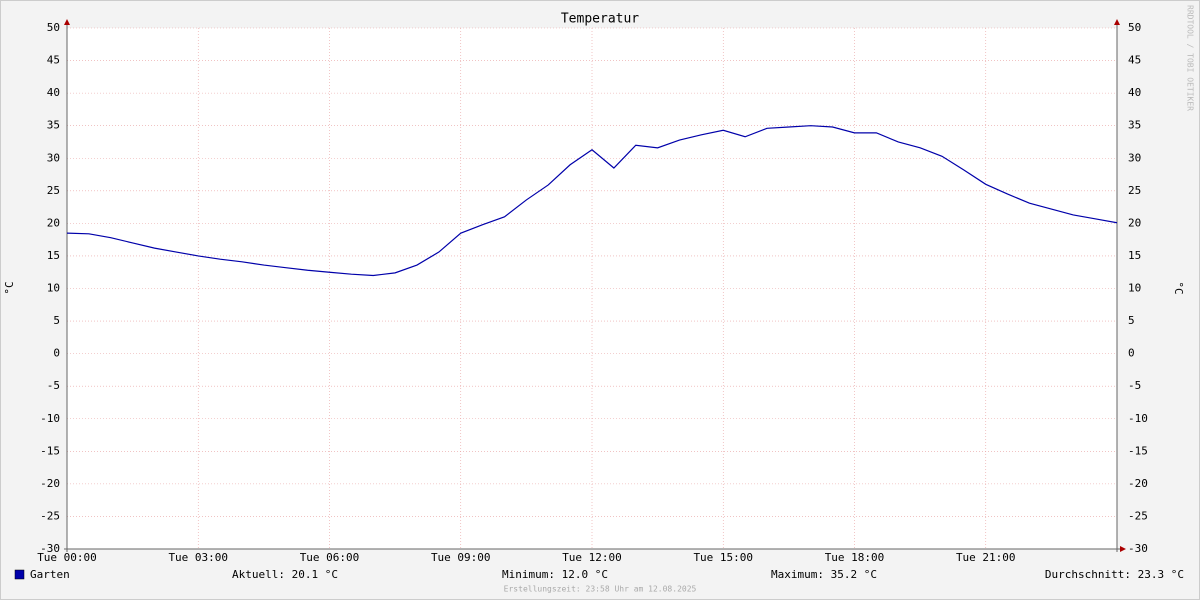 This screenshot has width=1200, height=600. What do you see at coordinates (1134, 125) in the screenshot?
I see `y2-tick-label: 35` at bounding box center [1134, 125].